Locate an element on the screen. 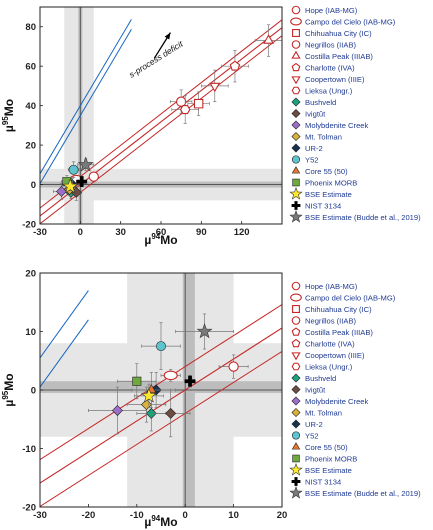 The width and height of the screenshot is (433, 530). point-molybdenite-creek is located at coordinates (117, 410).